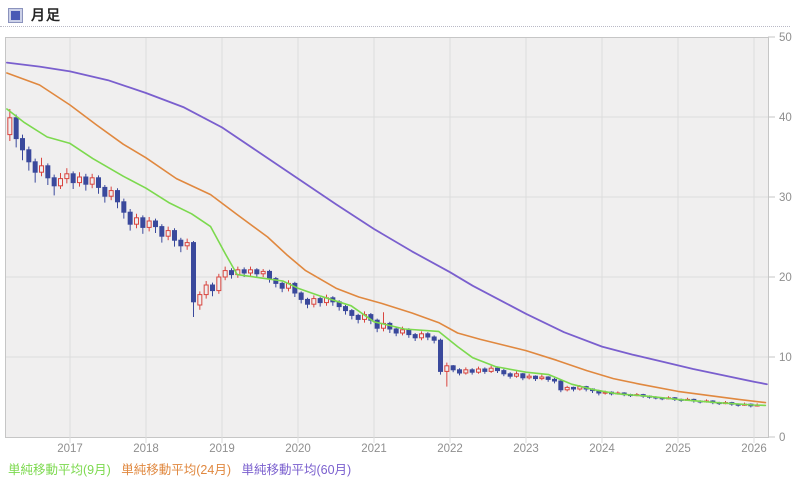  I want to click on indicator-legend: 単純移動平均(9月) 単純移動平均(24月) 単純移動平均(60月), so click(183, 468).